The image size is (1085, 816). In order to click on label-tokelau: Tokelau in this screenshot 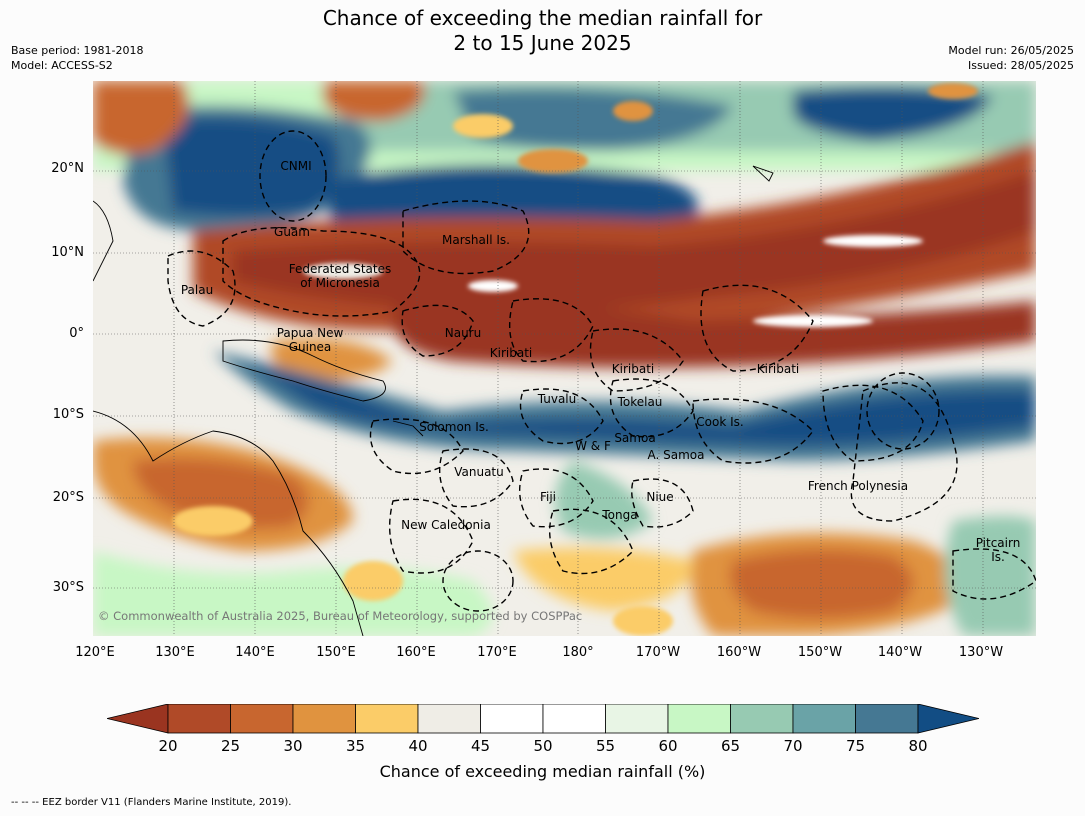, I will do `click(640, 402)`.